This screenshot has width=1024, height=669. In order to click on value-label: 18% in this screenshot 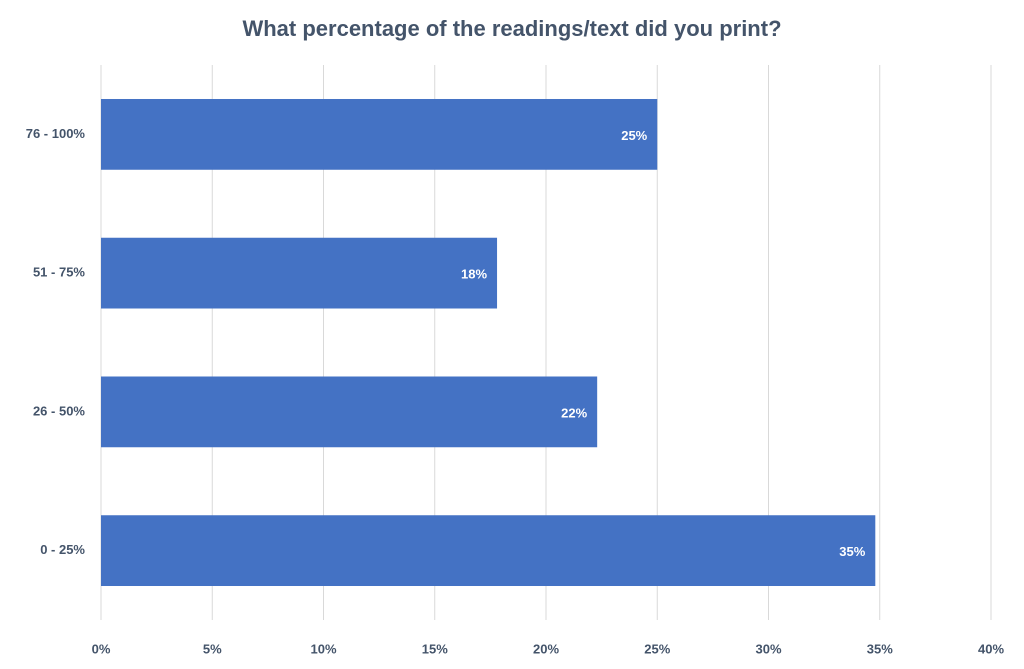, I will do `click(474, 274)`.